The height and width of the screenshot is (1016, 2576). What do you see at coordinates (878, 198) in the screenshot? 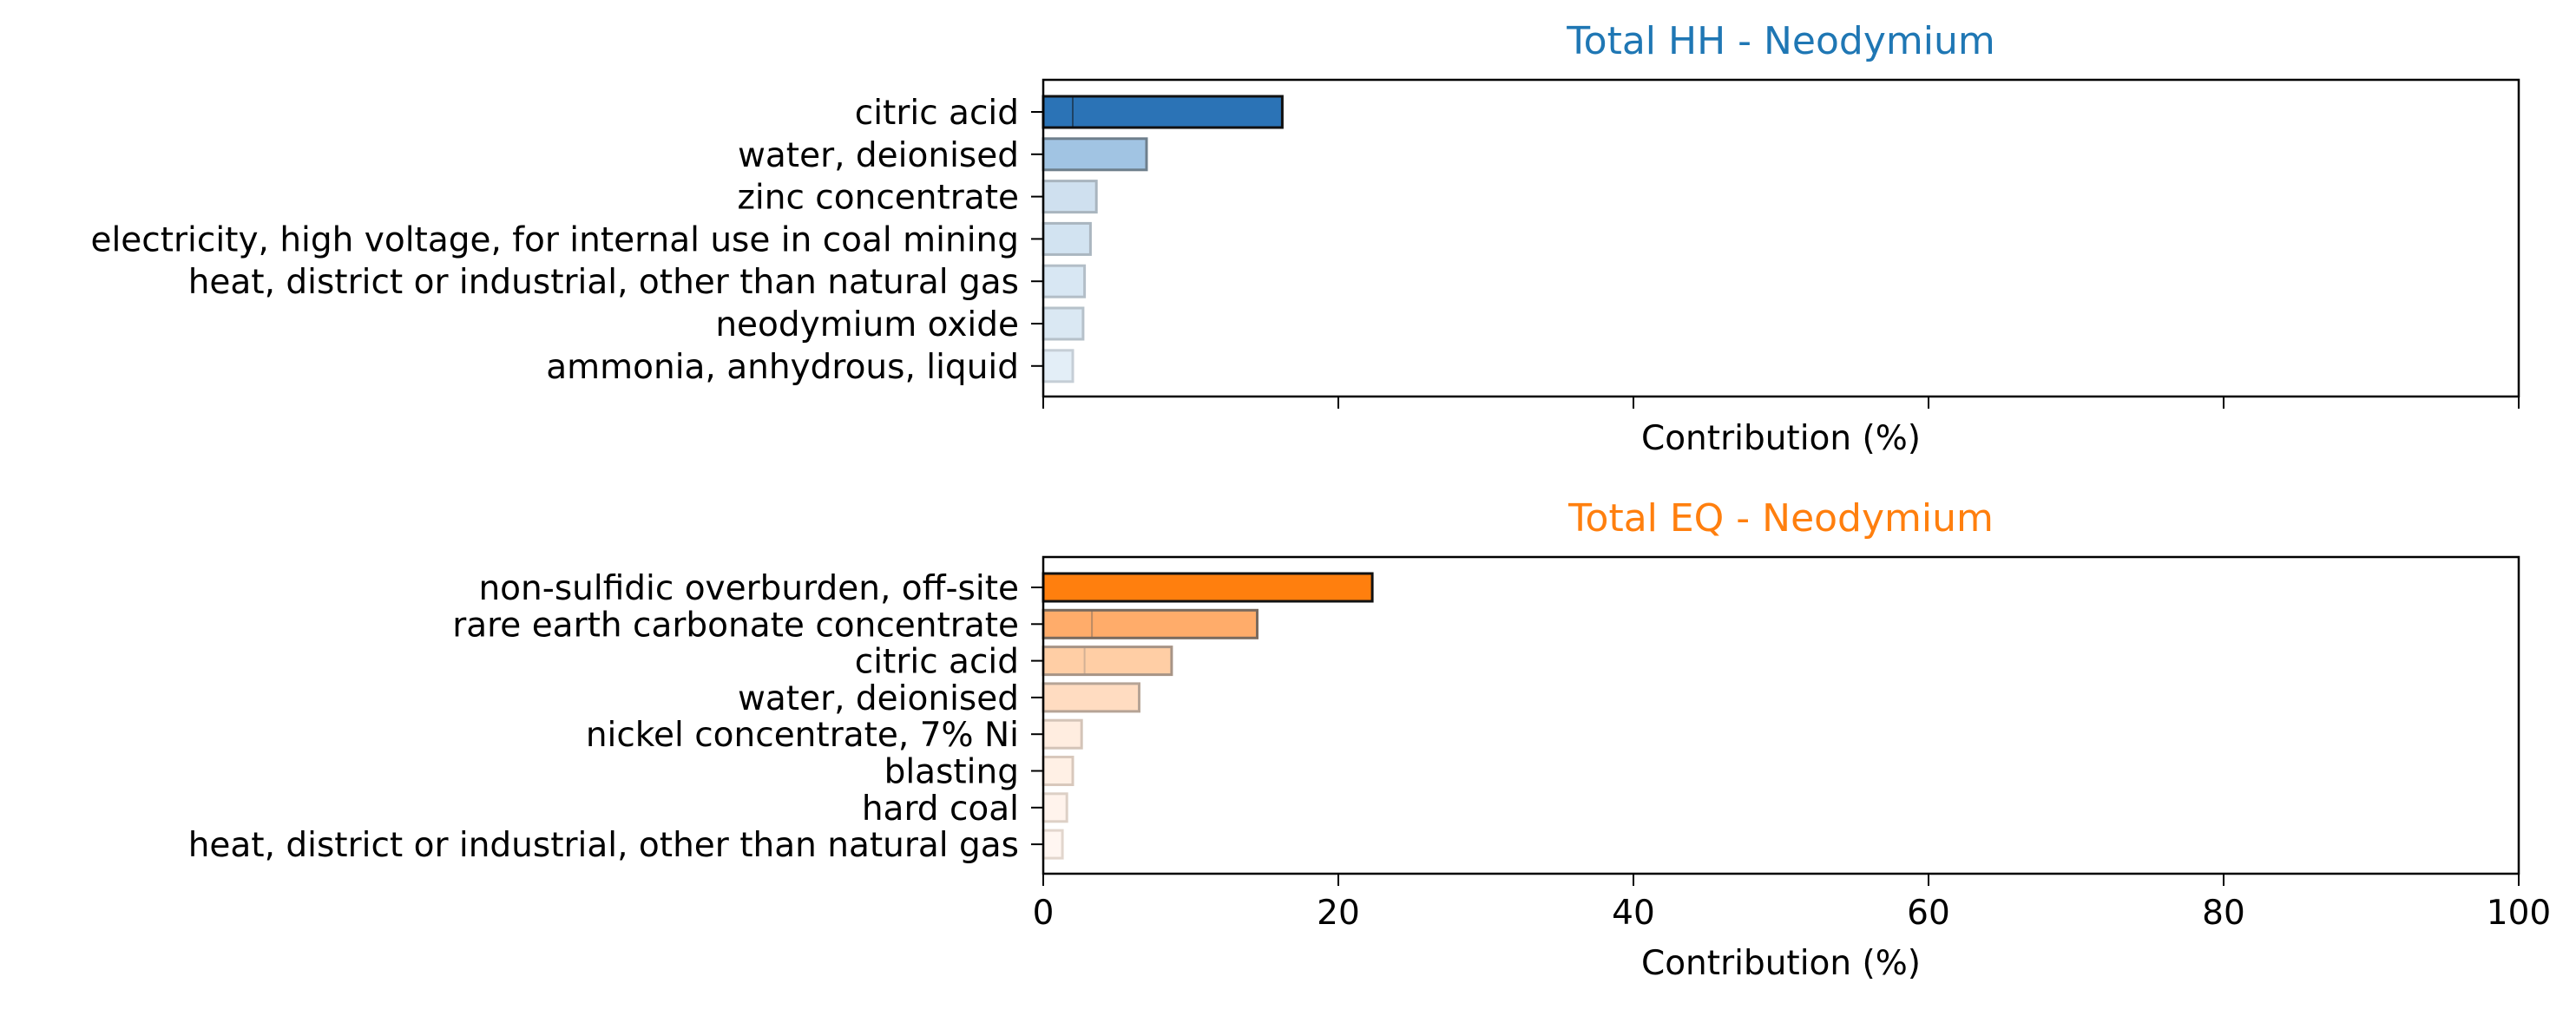
I see `category-label: zinc concentrate` at bounding box center [878, 198].